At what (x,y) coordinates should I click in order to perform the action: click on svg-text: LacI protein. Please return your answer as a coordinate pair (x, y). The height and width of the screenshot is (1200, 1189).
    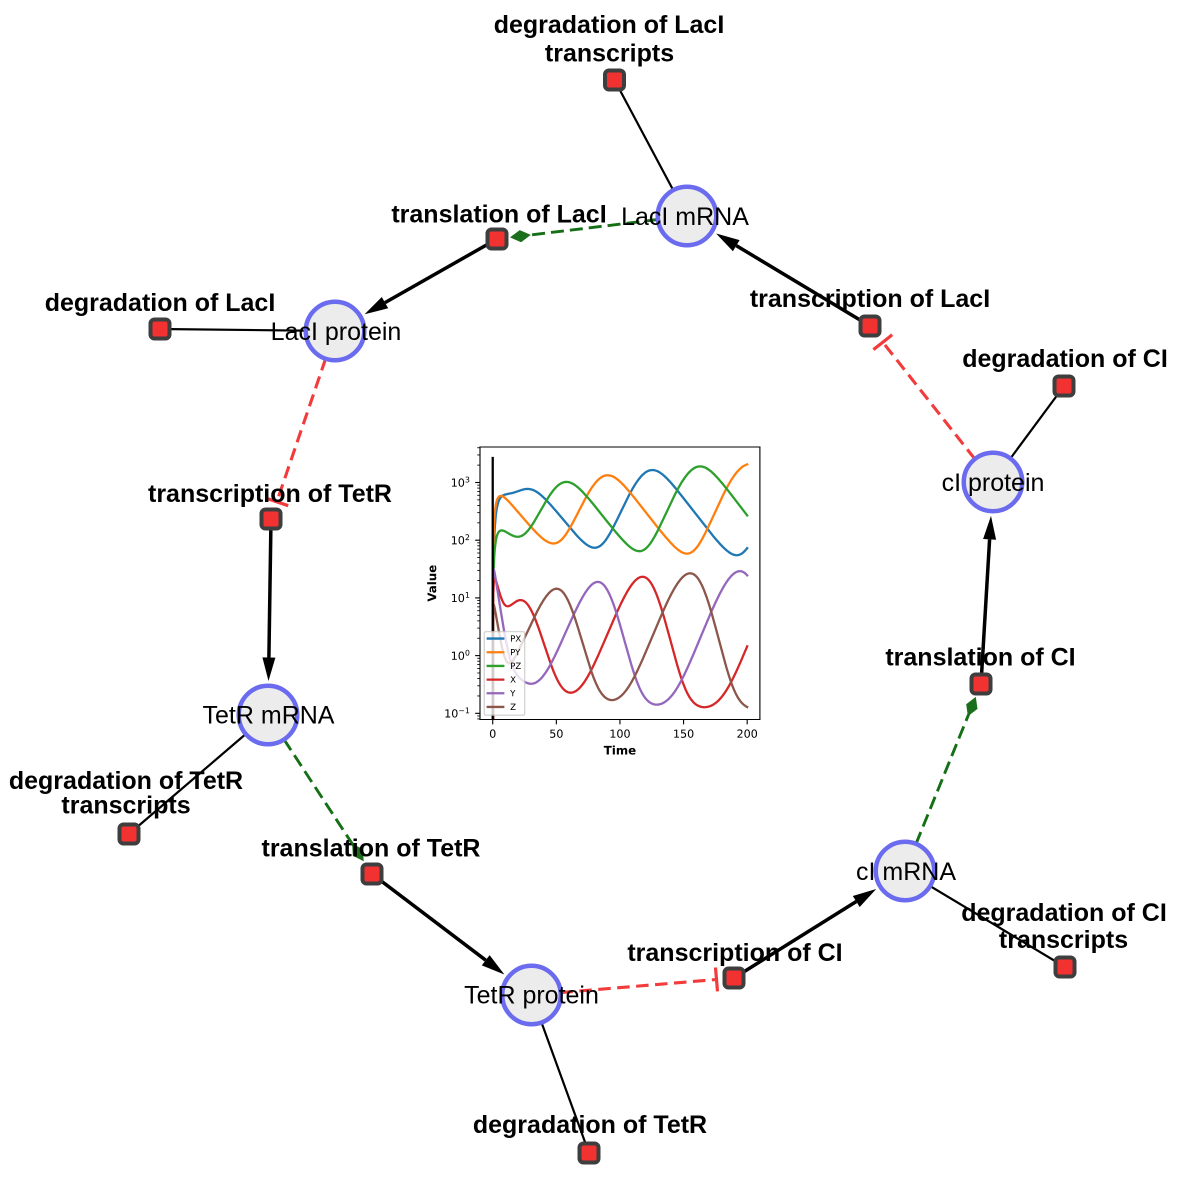
    Looking at the image, I should click on (336, 332).